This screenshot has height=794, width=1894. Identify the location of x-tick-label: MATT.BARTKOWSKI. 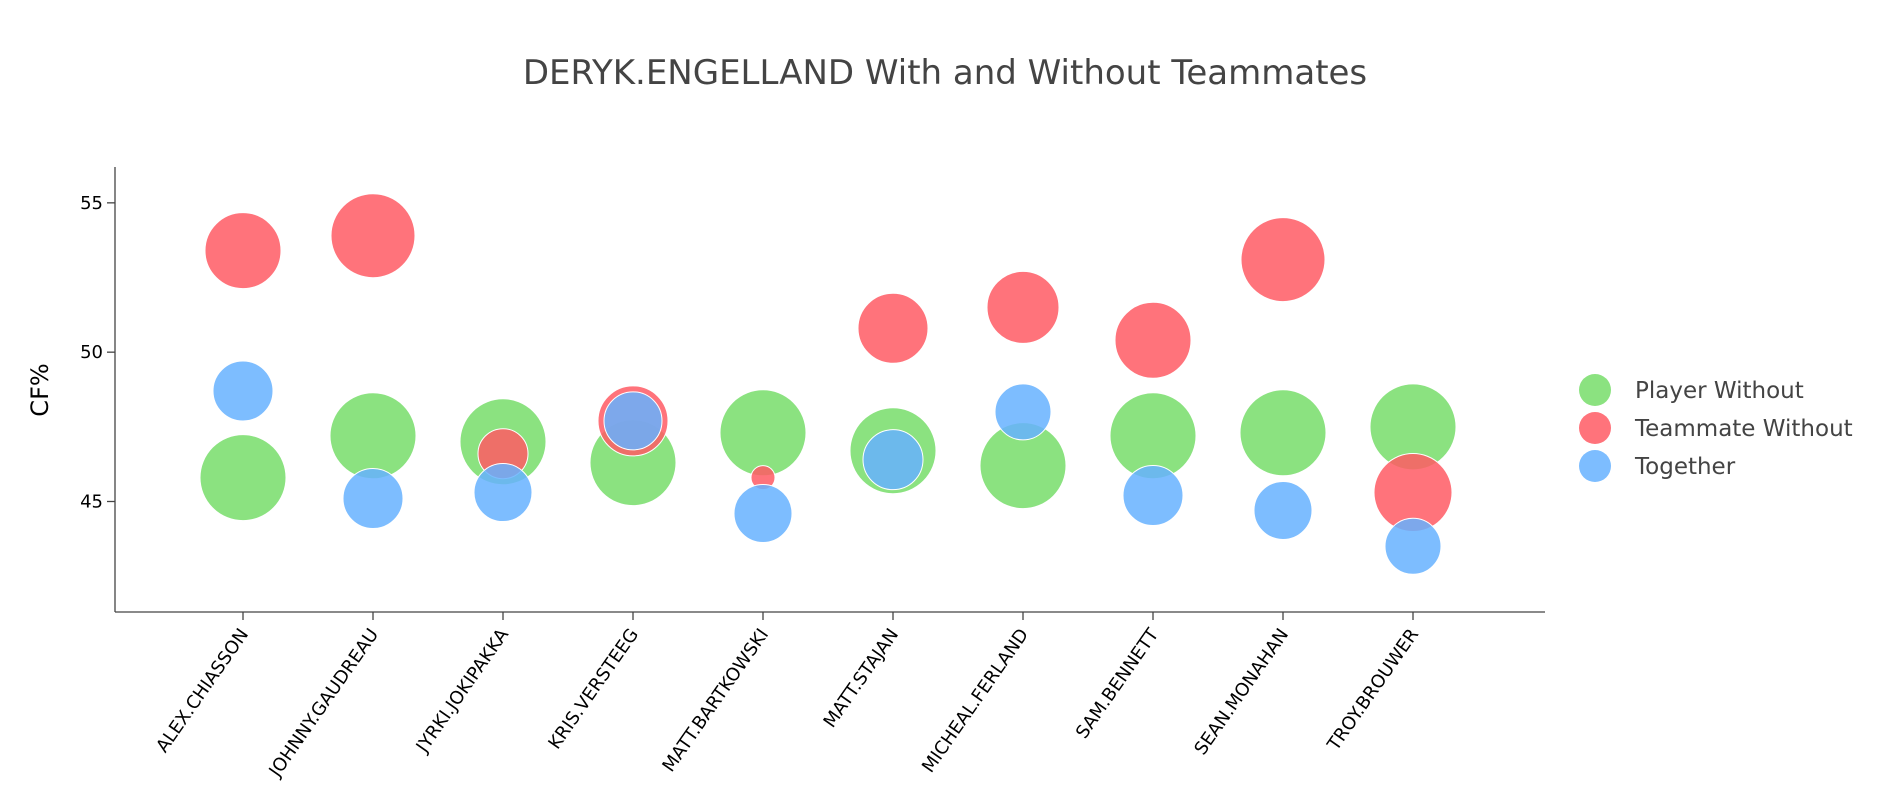
(715, 700).